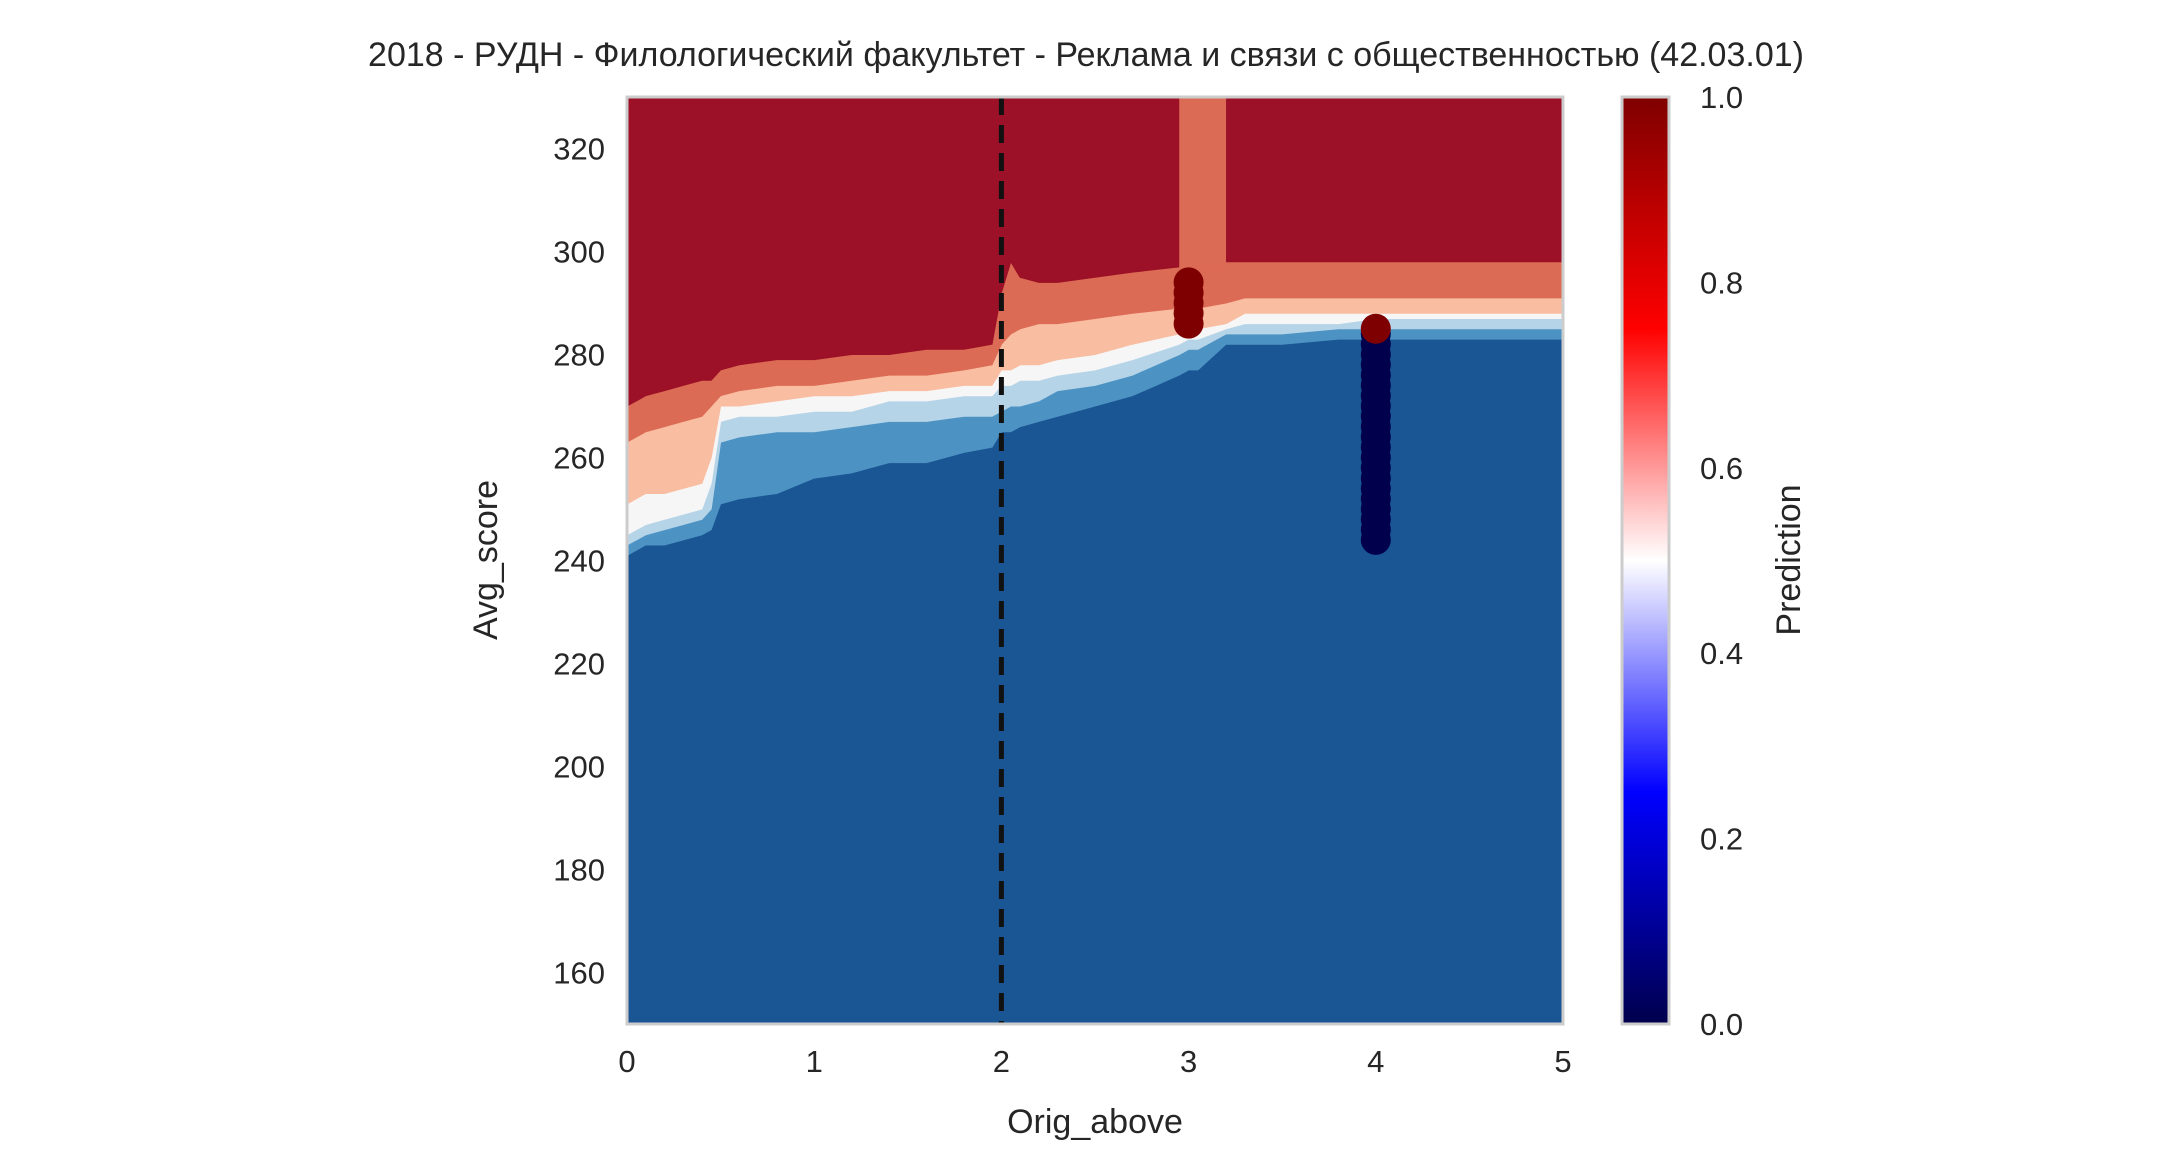 The width and height of the screenshot is (2172, 1174). What do you see at coordinates (579, 458) in the screenshot?
I see `y-tick-label: 260` at bounding box center [579, 458].